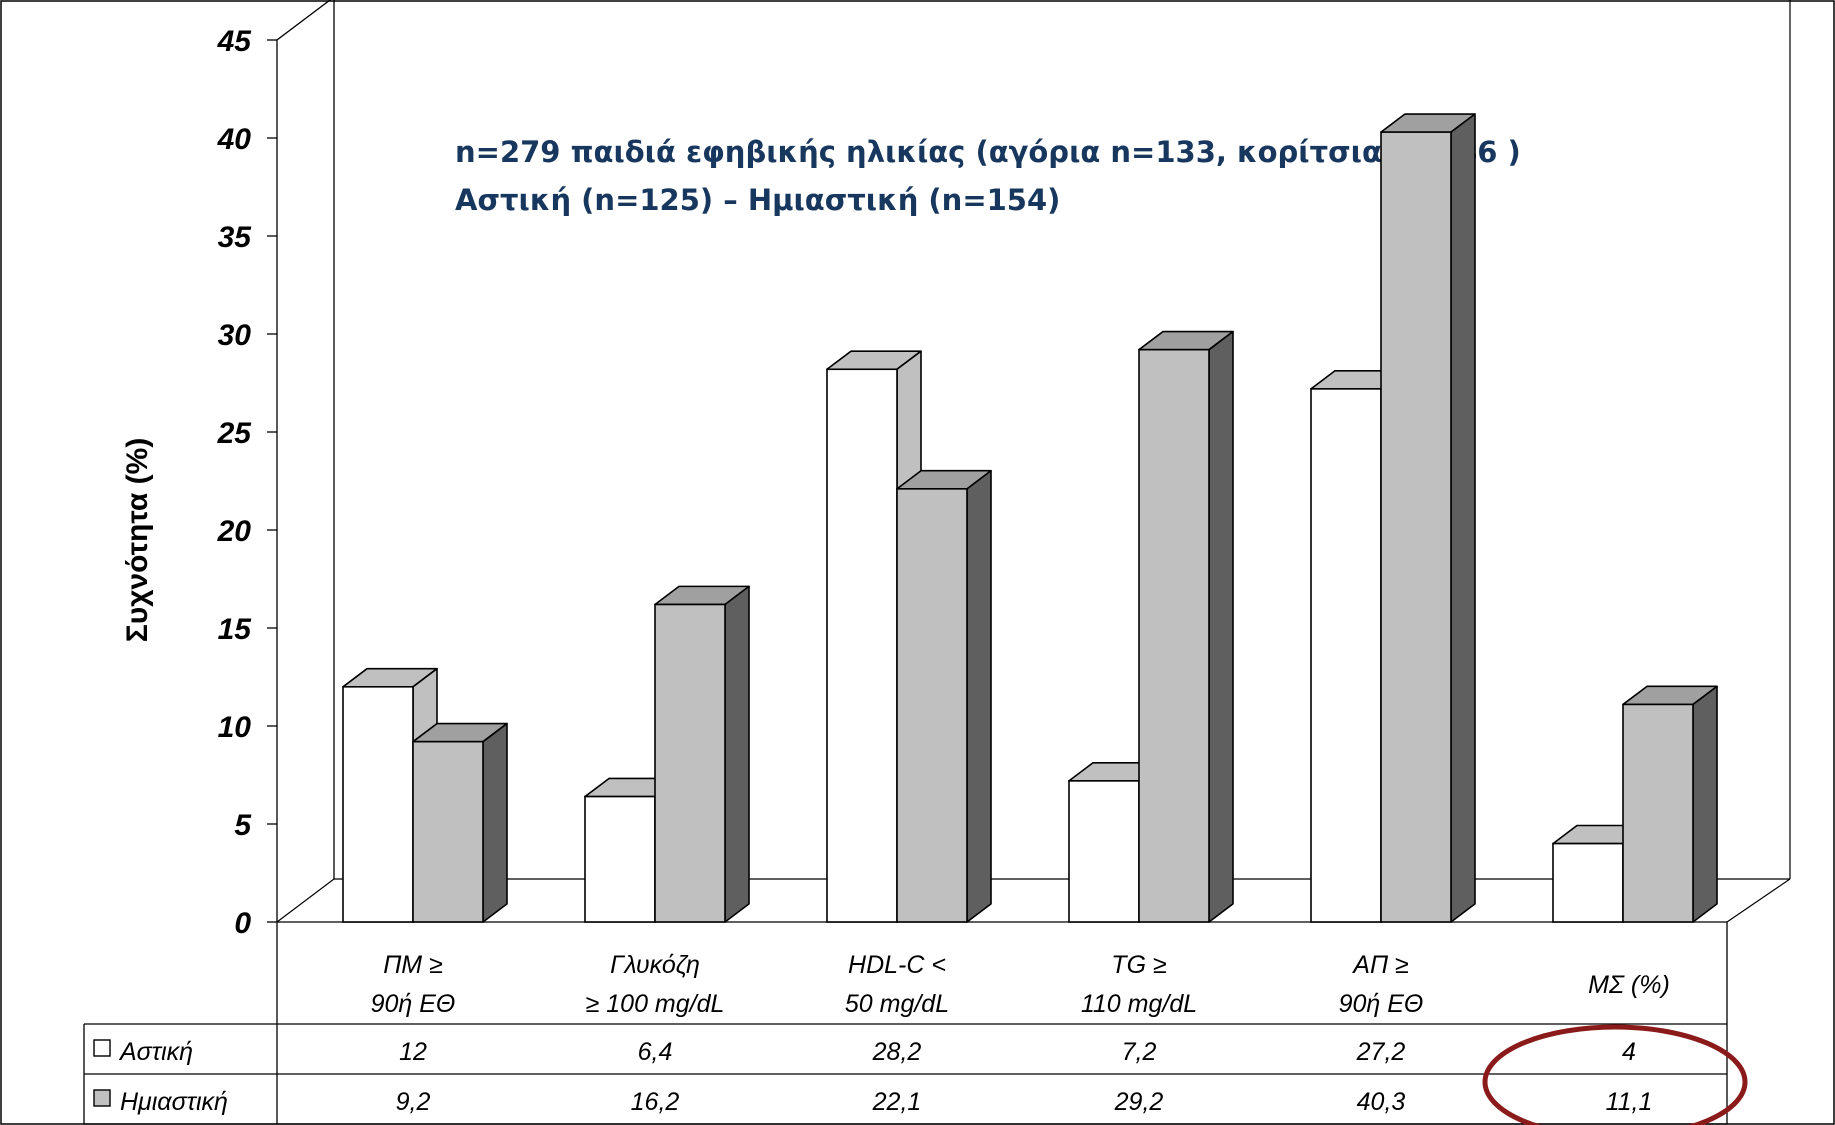 This screenshot has height=1125, width=1835. What do you see at coordinates (242, 923) in the screenshot?
I see `y-tick-label: 0` at bounding box center [242, 923].